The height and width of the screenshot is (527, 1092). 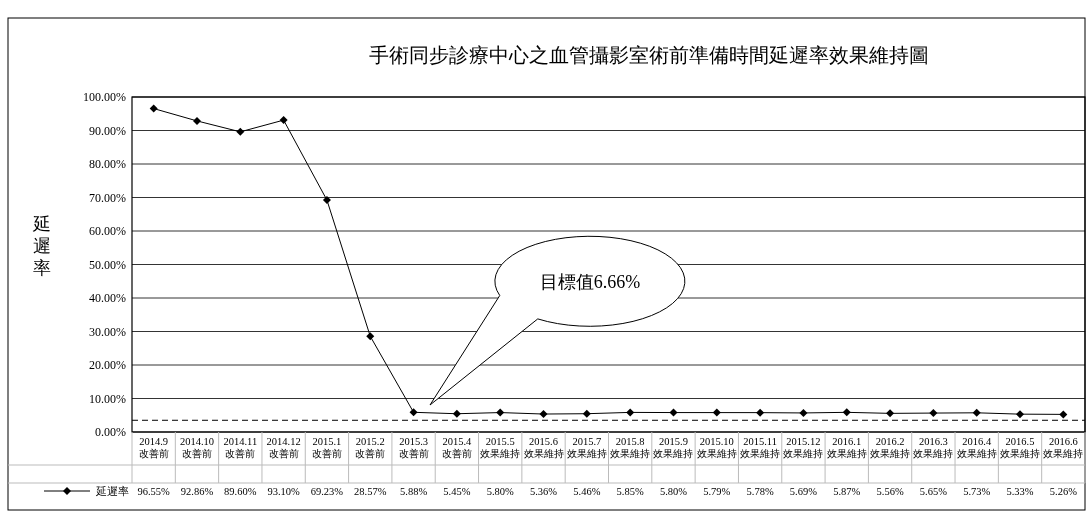 What do you see at coordinates (104, 97) in the screenshot?
I see `y-tick-label: 100.00%` at bounding box center [104, 97].